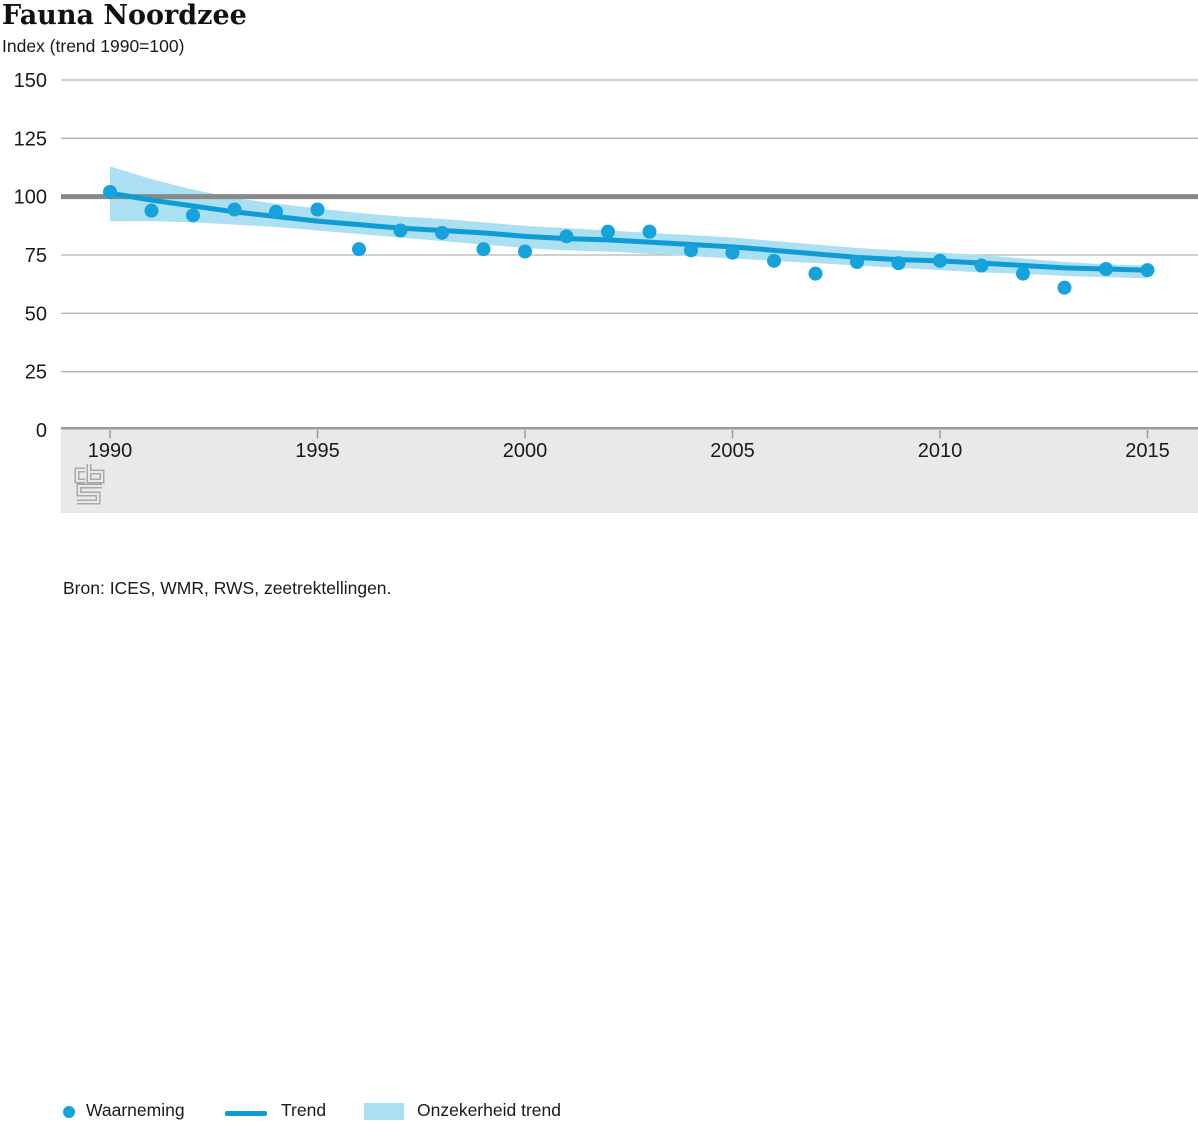  I want to click on y-tick-label: 125, so click(30, 139).